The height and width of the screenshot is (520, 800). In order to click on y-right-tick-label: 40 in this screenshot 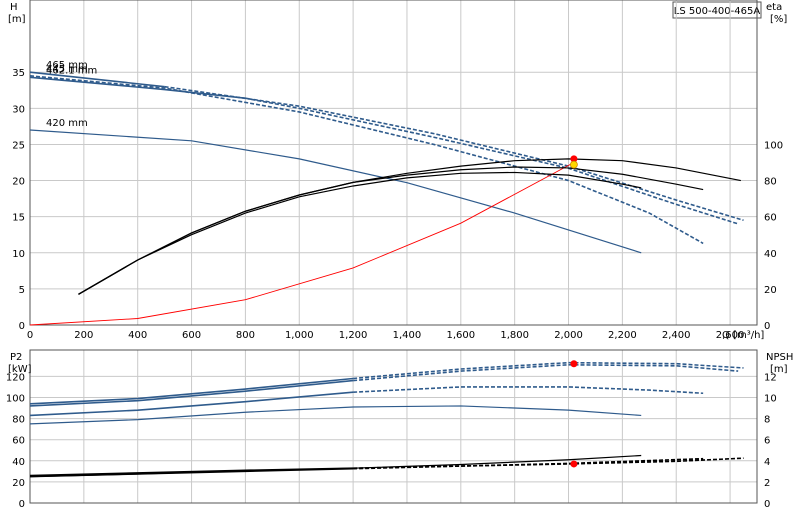, I will do `click(770, 254)`.